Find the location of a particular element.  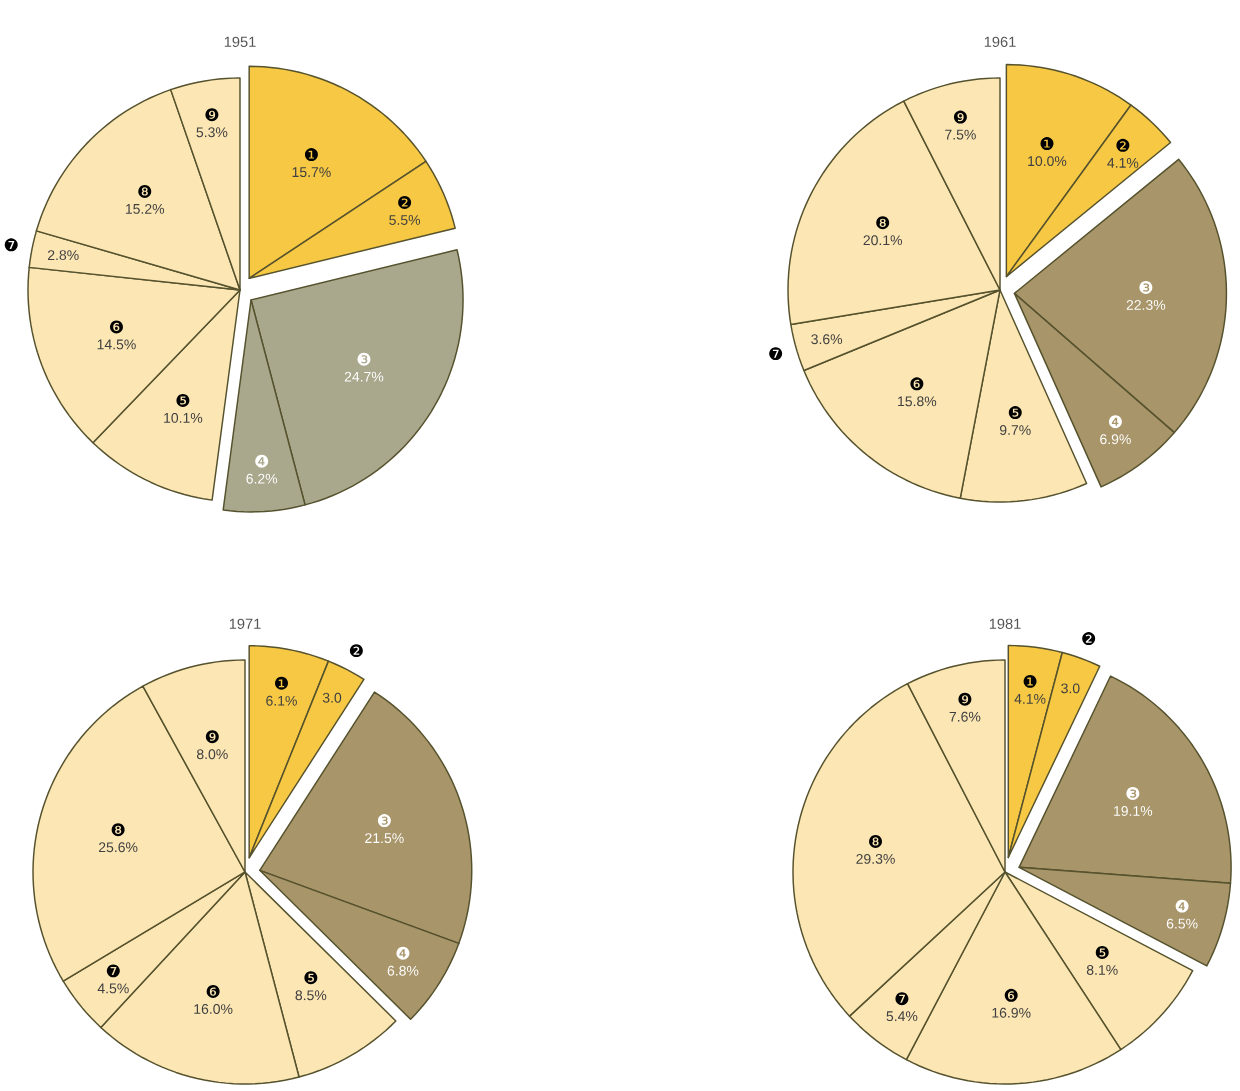

data-label: 6.2% is located at coordinates (262, 478).